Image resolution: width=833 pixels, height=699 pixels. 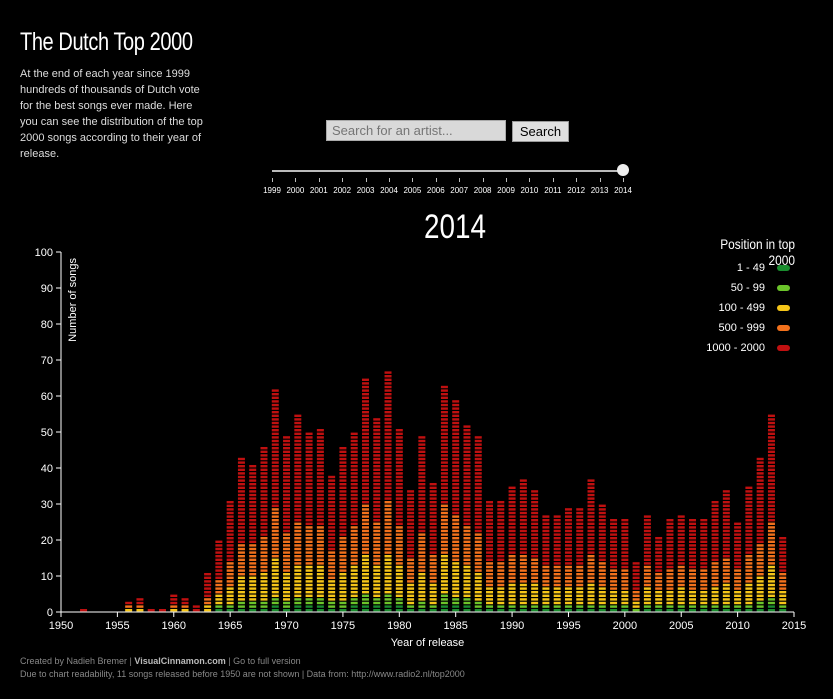 What do you see at coordinates (623, 170) in the screenshot?
I see `year-slider-handle` at bounding box center [623, 170].